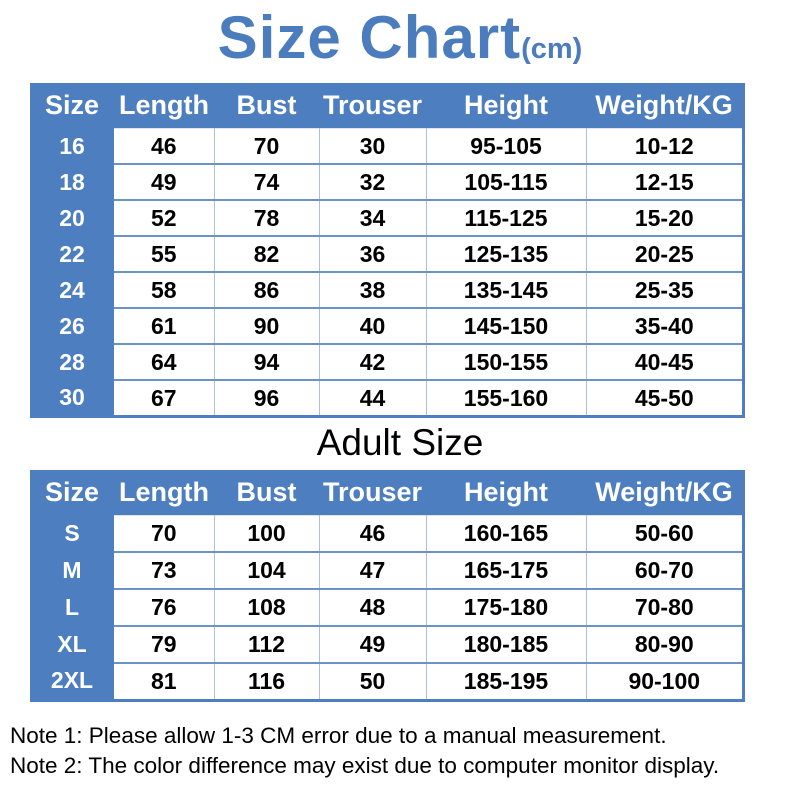 The image size is (800, 800). Describe the element at coordinates (665, 607) in the screenshot. I see `value-cell: 70-80` at that location.